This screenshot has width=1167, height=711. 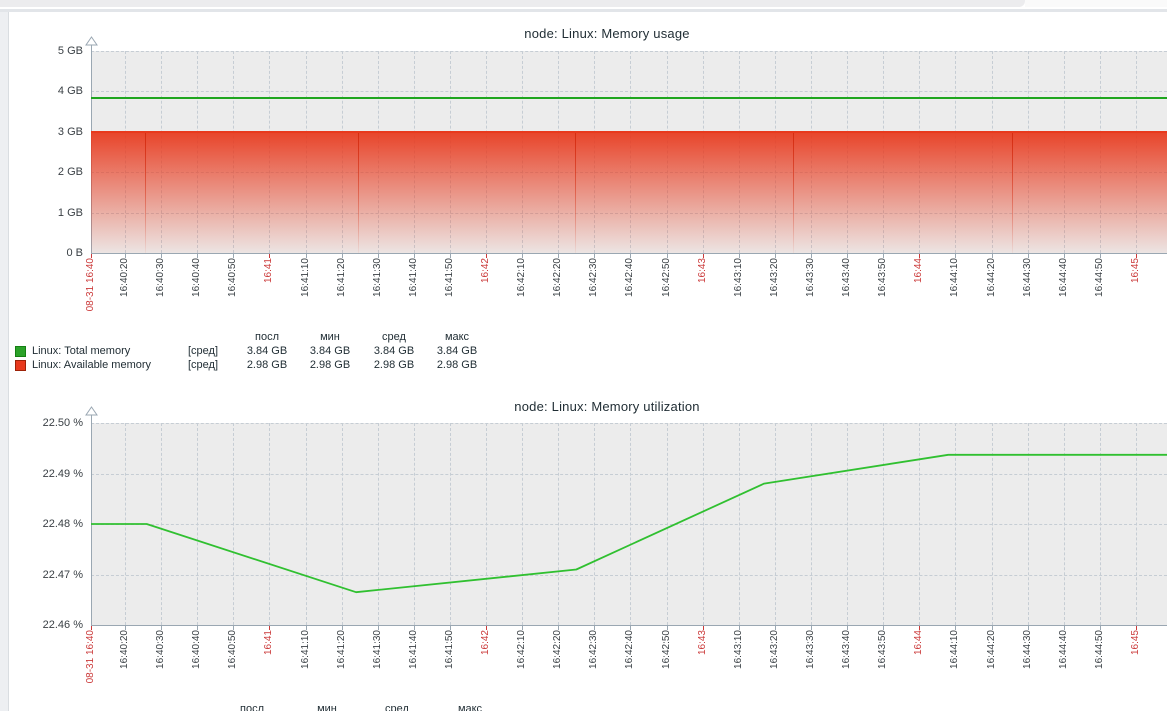 I want to click on area-seam-line, so click(x=575, y=193).